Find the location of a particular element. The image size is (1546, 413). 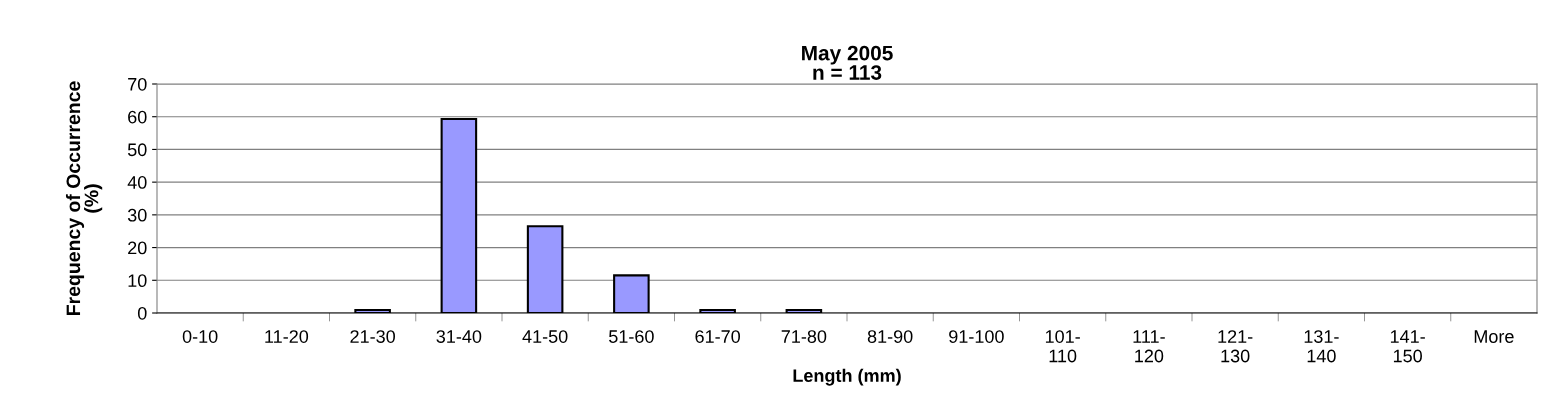

x-tick-label: 61-70 is located at coordinates (718, 336).